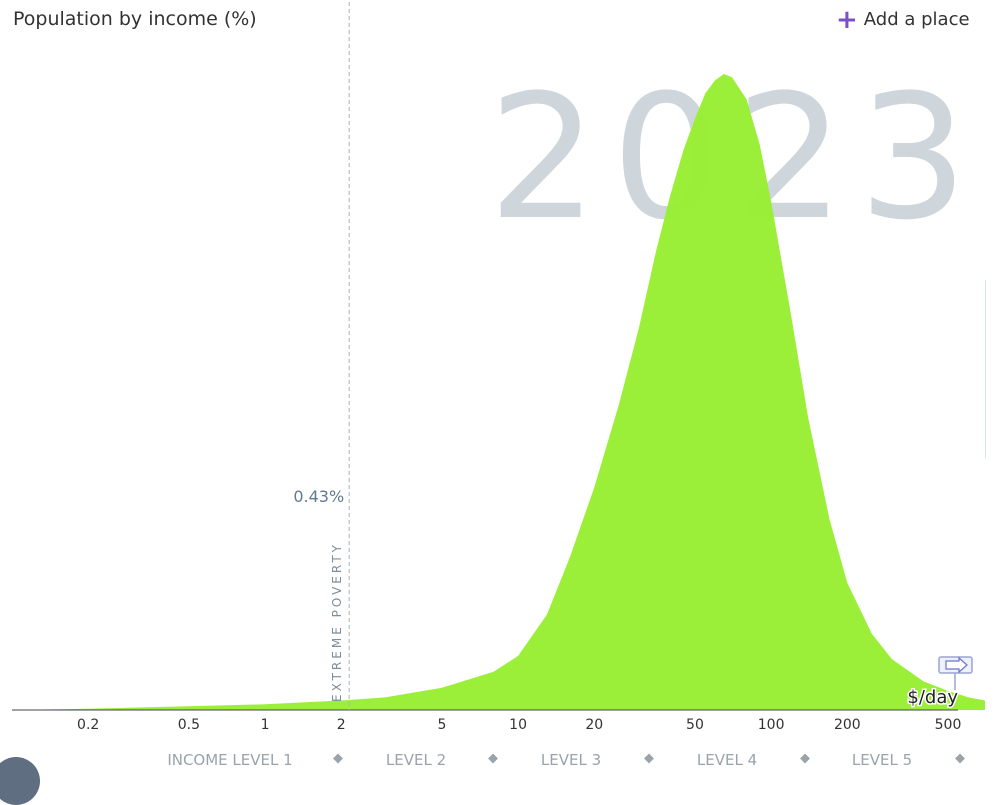 The width and height of the screenshot is (1000, 805). I want to click on income-level-label: INCOME LEVEL 1, so click(229, 760).